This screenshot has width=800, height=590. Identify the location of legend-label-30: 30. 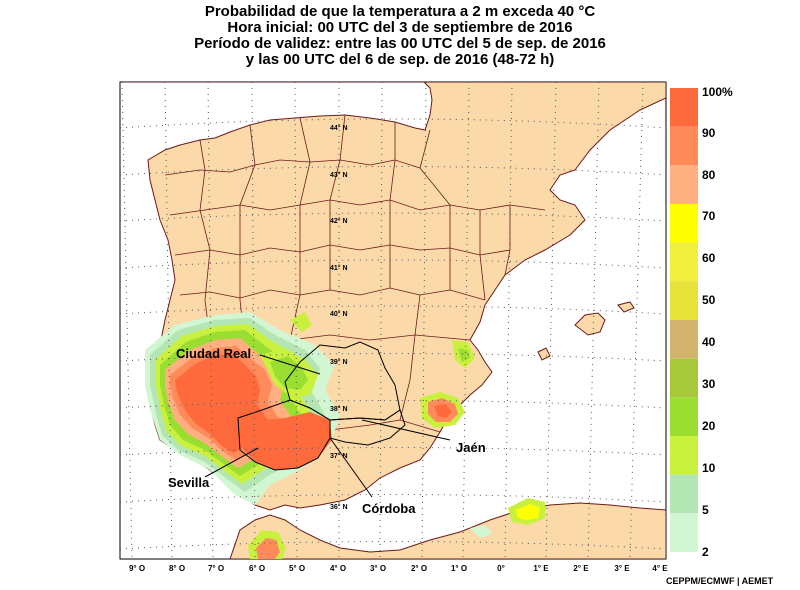
(709, 384).